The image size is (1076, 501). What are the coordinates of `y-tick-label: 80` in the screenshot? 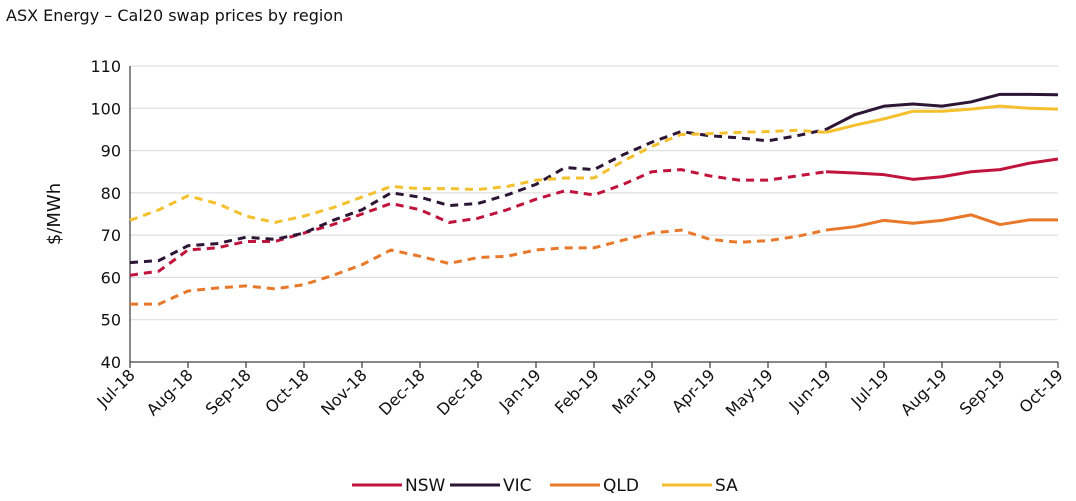 It's located at (111, 193).